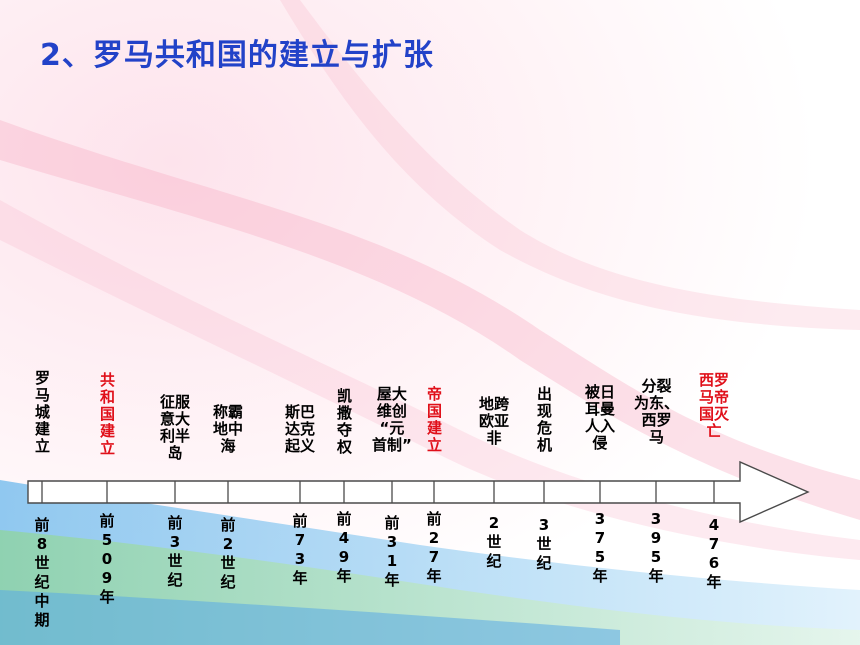 The height and width of the screenshot is (645, 860). I want to click on event-label-line: 斯巴, so click(300, 412).